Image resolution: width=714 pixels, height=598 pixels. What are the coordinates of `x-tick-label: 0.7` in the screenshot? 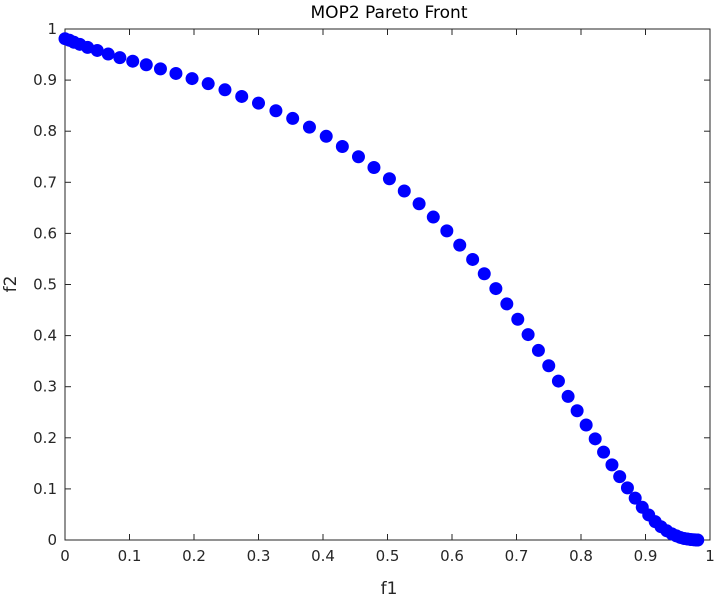 It's located at (517, 556).